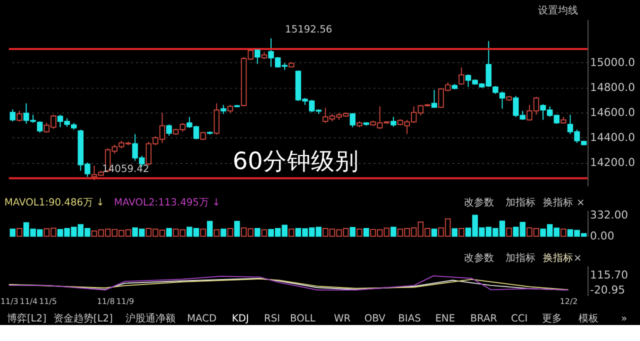  What do you see at coordinates (125, 301) in the screenshot?
I see `x-tick-label: 11/9` at bounding box center [125, 301].